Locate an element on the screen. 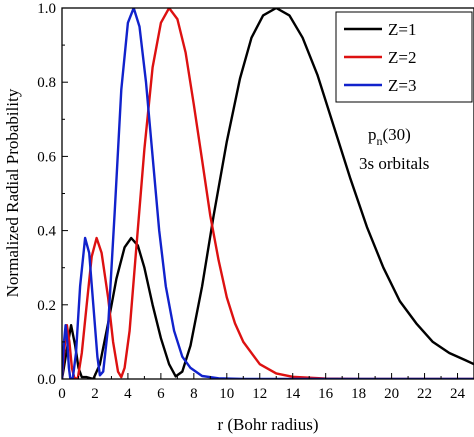  y-tick-label: 0.2 is located at coordinates (46, 306).